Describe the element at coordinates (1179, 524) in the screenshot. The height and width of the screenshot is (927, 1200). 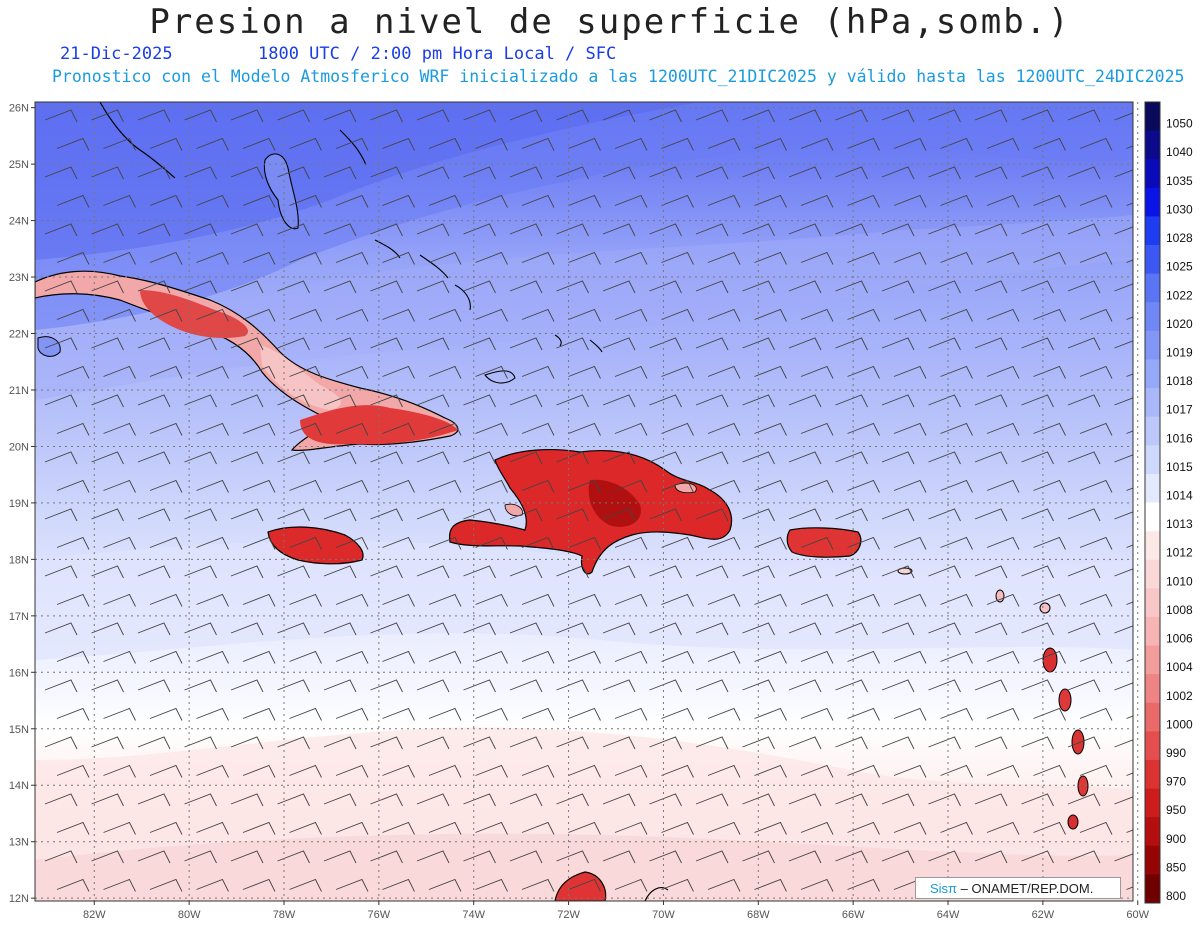
I see `colorbar-label: 1013` at that location.